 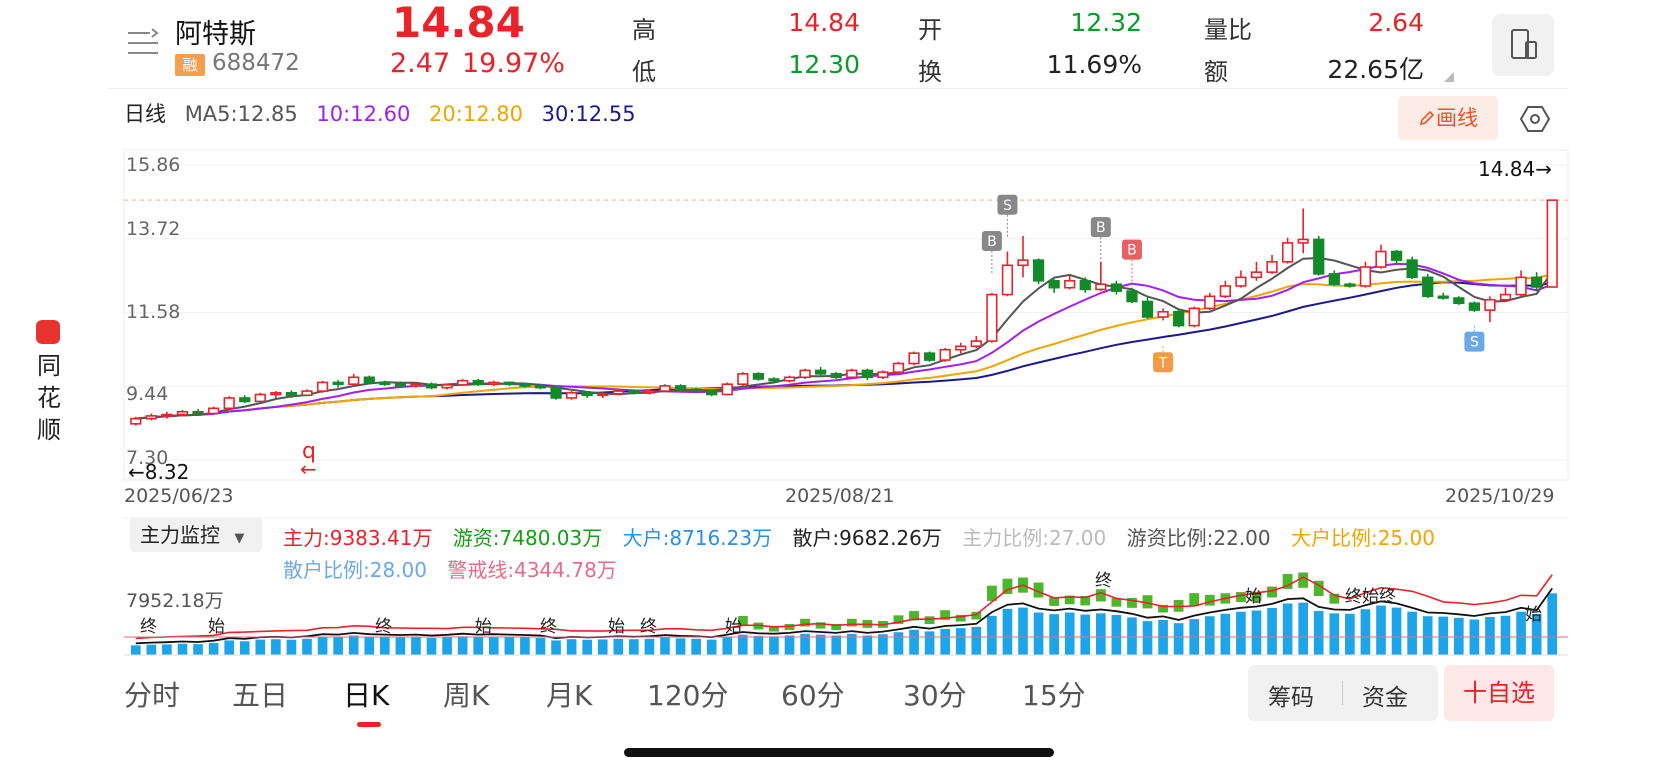 I want to click on indicator-values-2: 散户比例:28.00 警戒线:4344.78万, so click(x=457, y=568).